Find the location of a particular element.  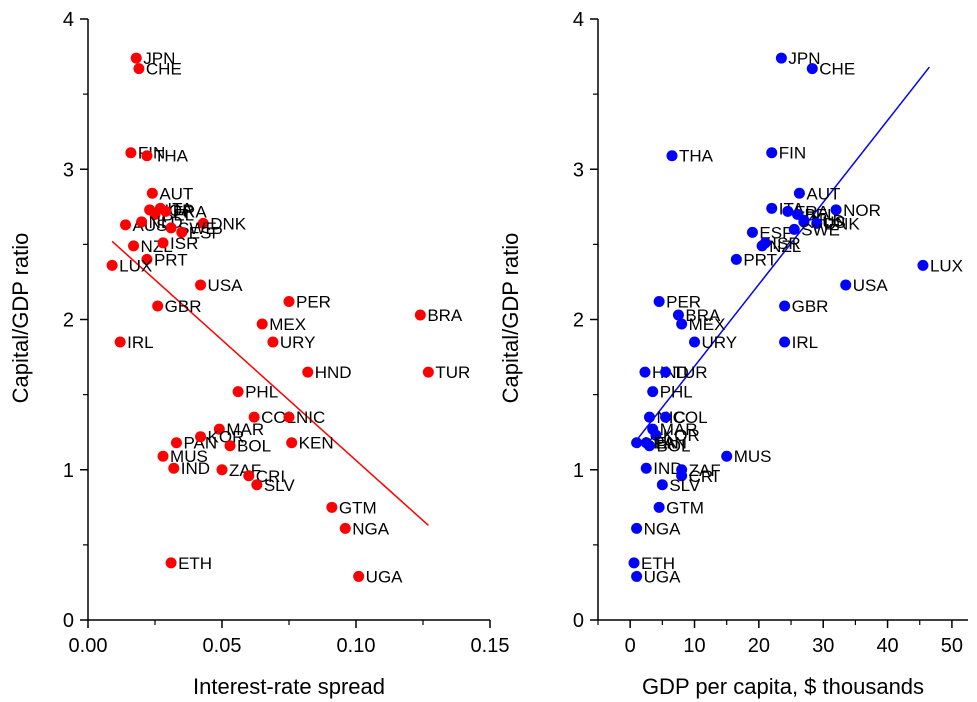

data-point-aut is located at coordinates (799, 193).